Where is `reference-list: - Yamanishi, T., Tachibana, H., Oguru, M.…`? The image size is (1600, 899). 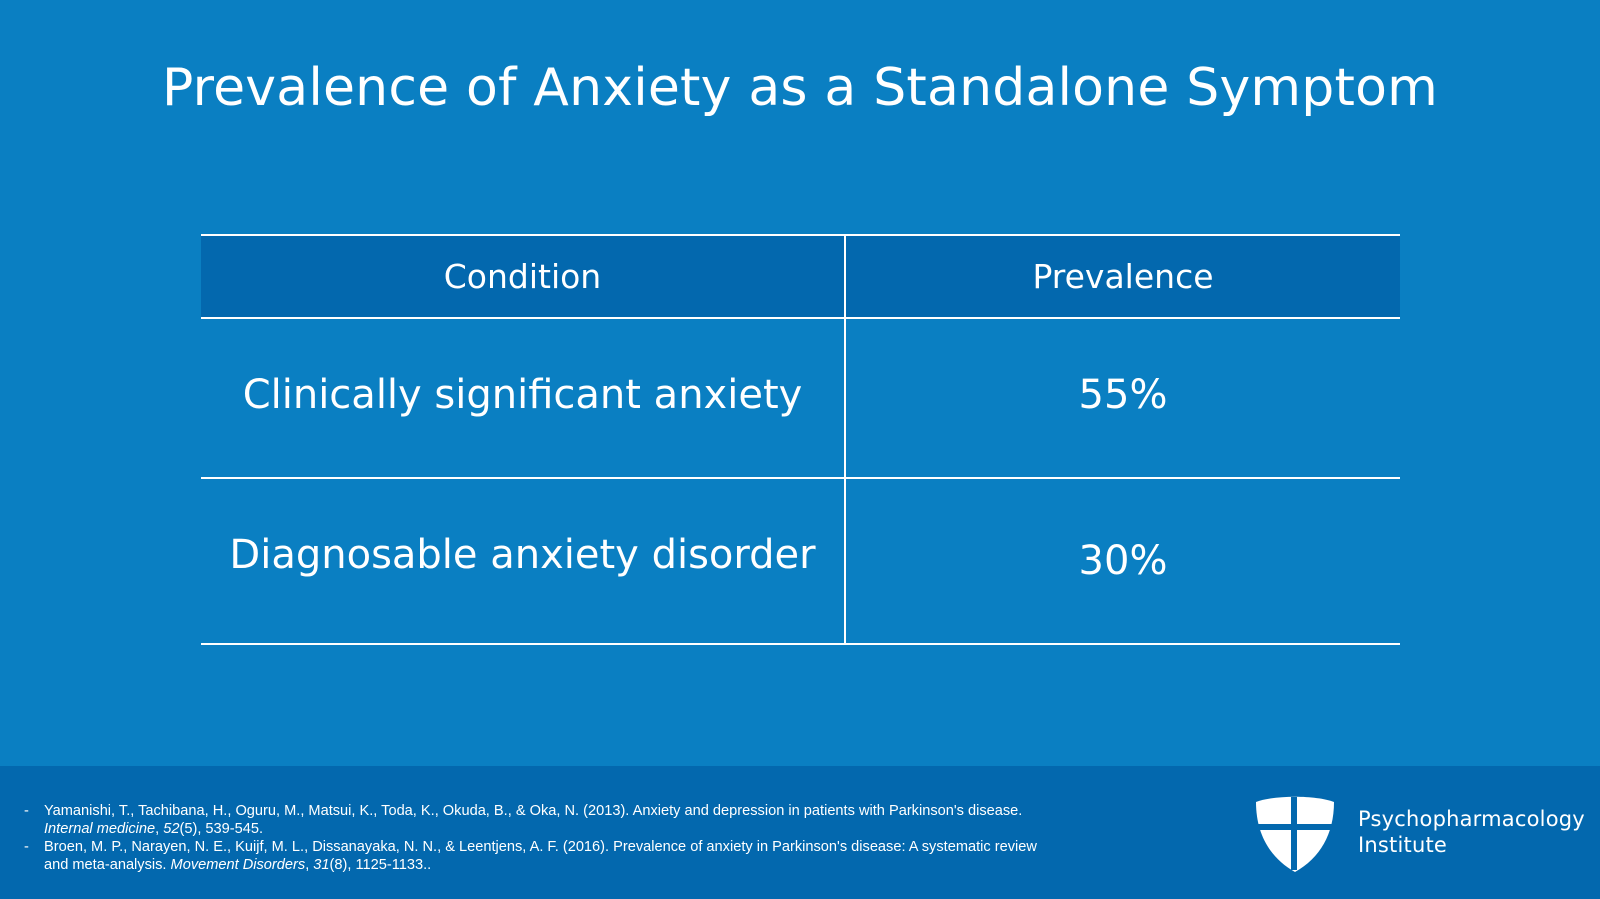
reference-list: - Yamanishi, T., Tachibana, H., Oguru, M.… is located at coordinates (534, 838).